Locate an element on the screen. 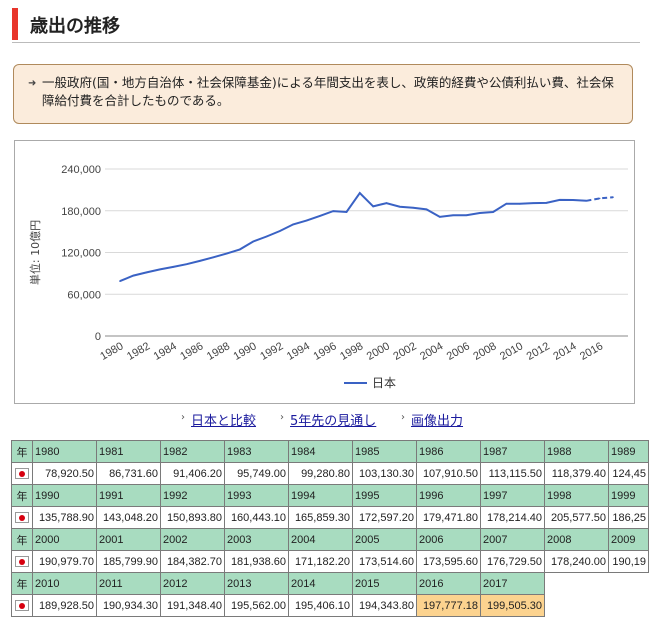 This screenshot has width=651, height=617. value-cell: 124,45 is located at coordinates (628, 473).